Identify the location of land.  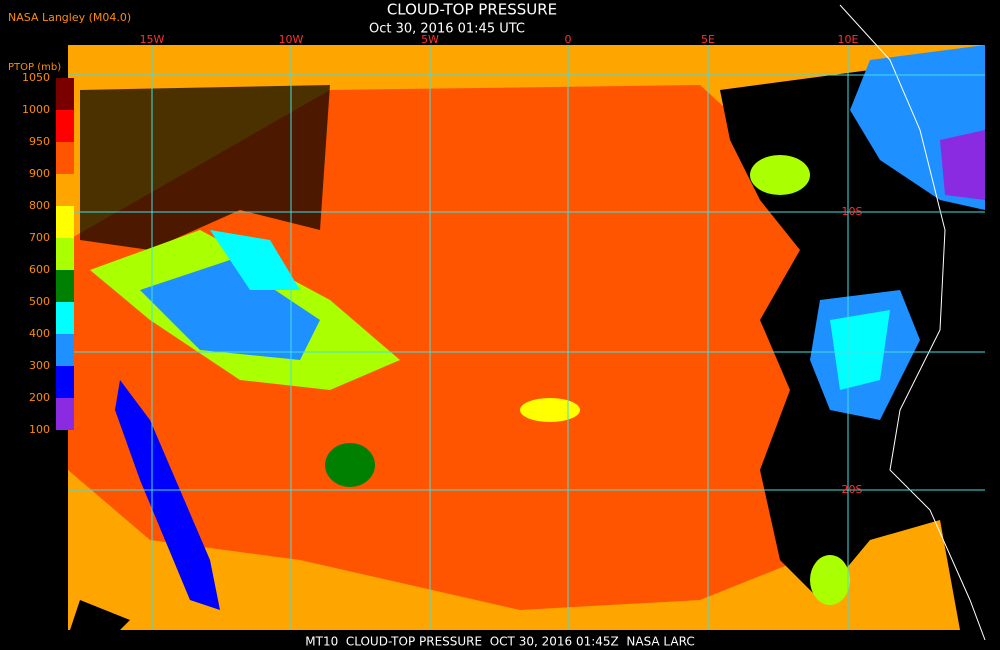
(100, 615).